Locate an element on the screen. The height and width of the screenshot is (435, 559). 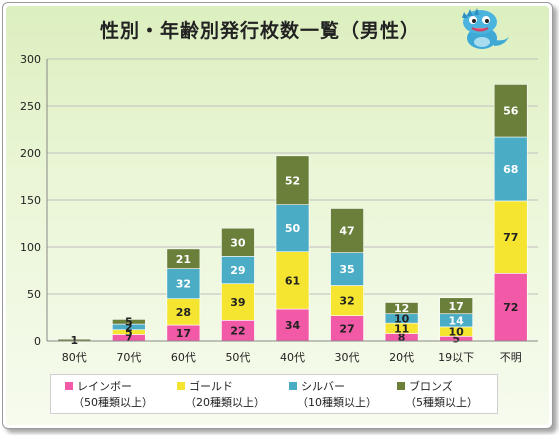
legend-item-gold: ゴールド （20種類以上） is located at coordinates (221, 395).